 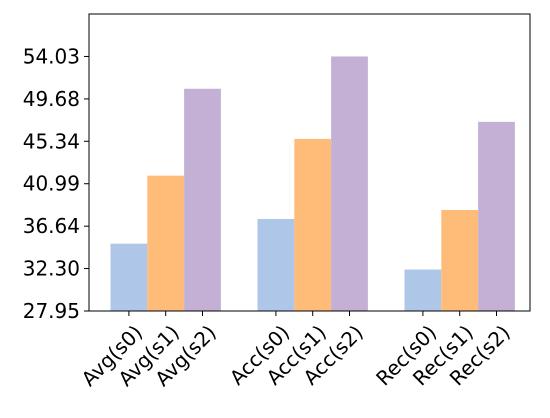 What do you see at coordinates (51, 226) in the screenshot?
I see `y-tick-label: 36.64` at bounding box center [51, 226].